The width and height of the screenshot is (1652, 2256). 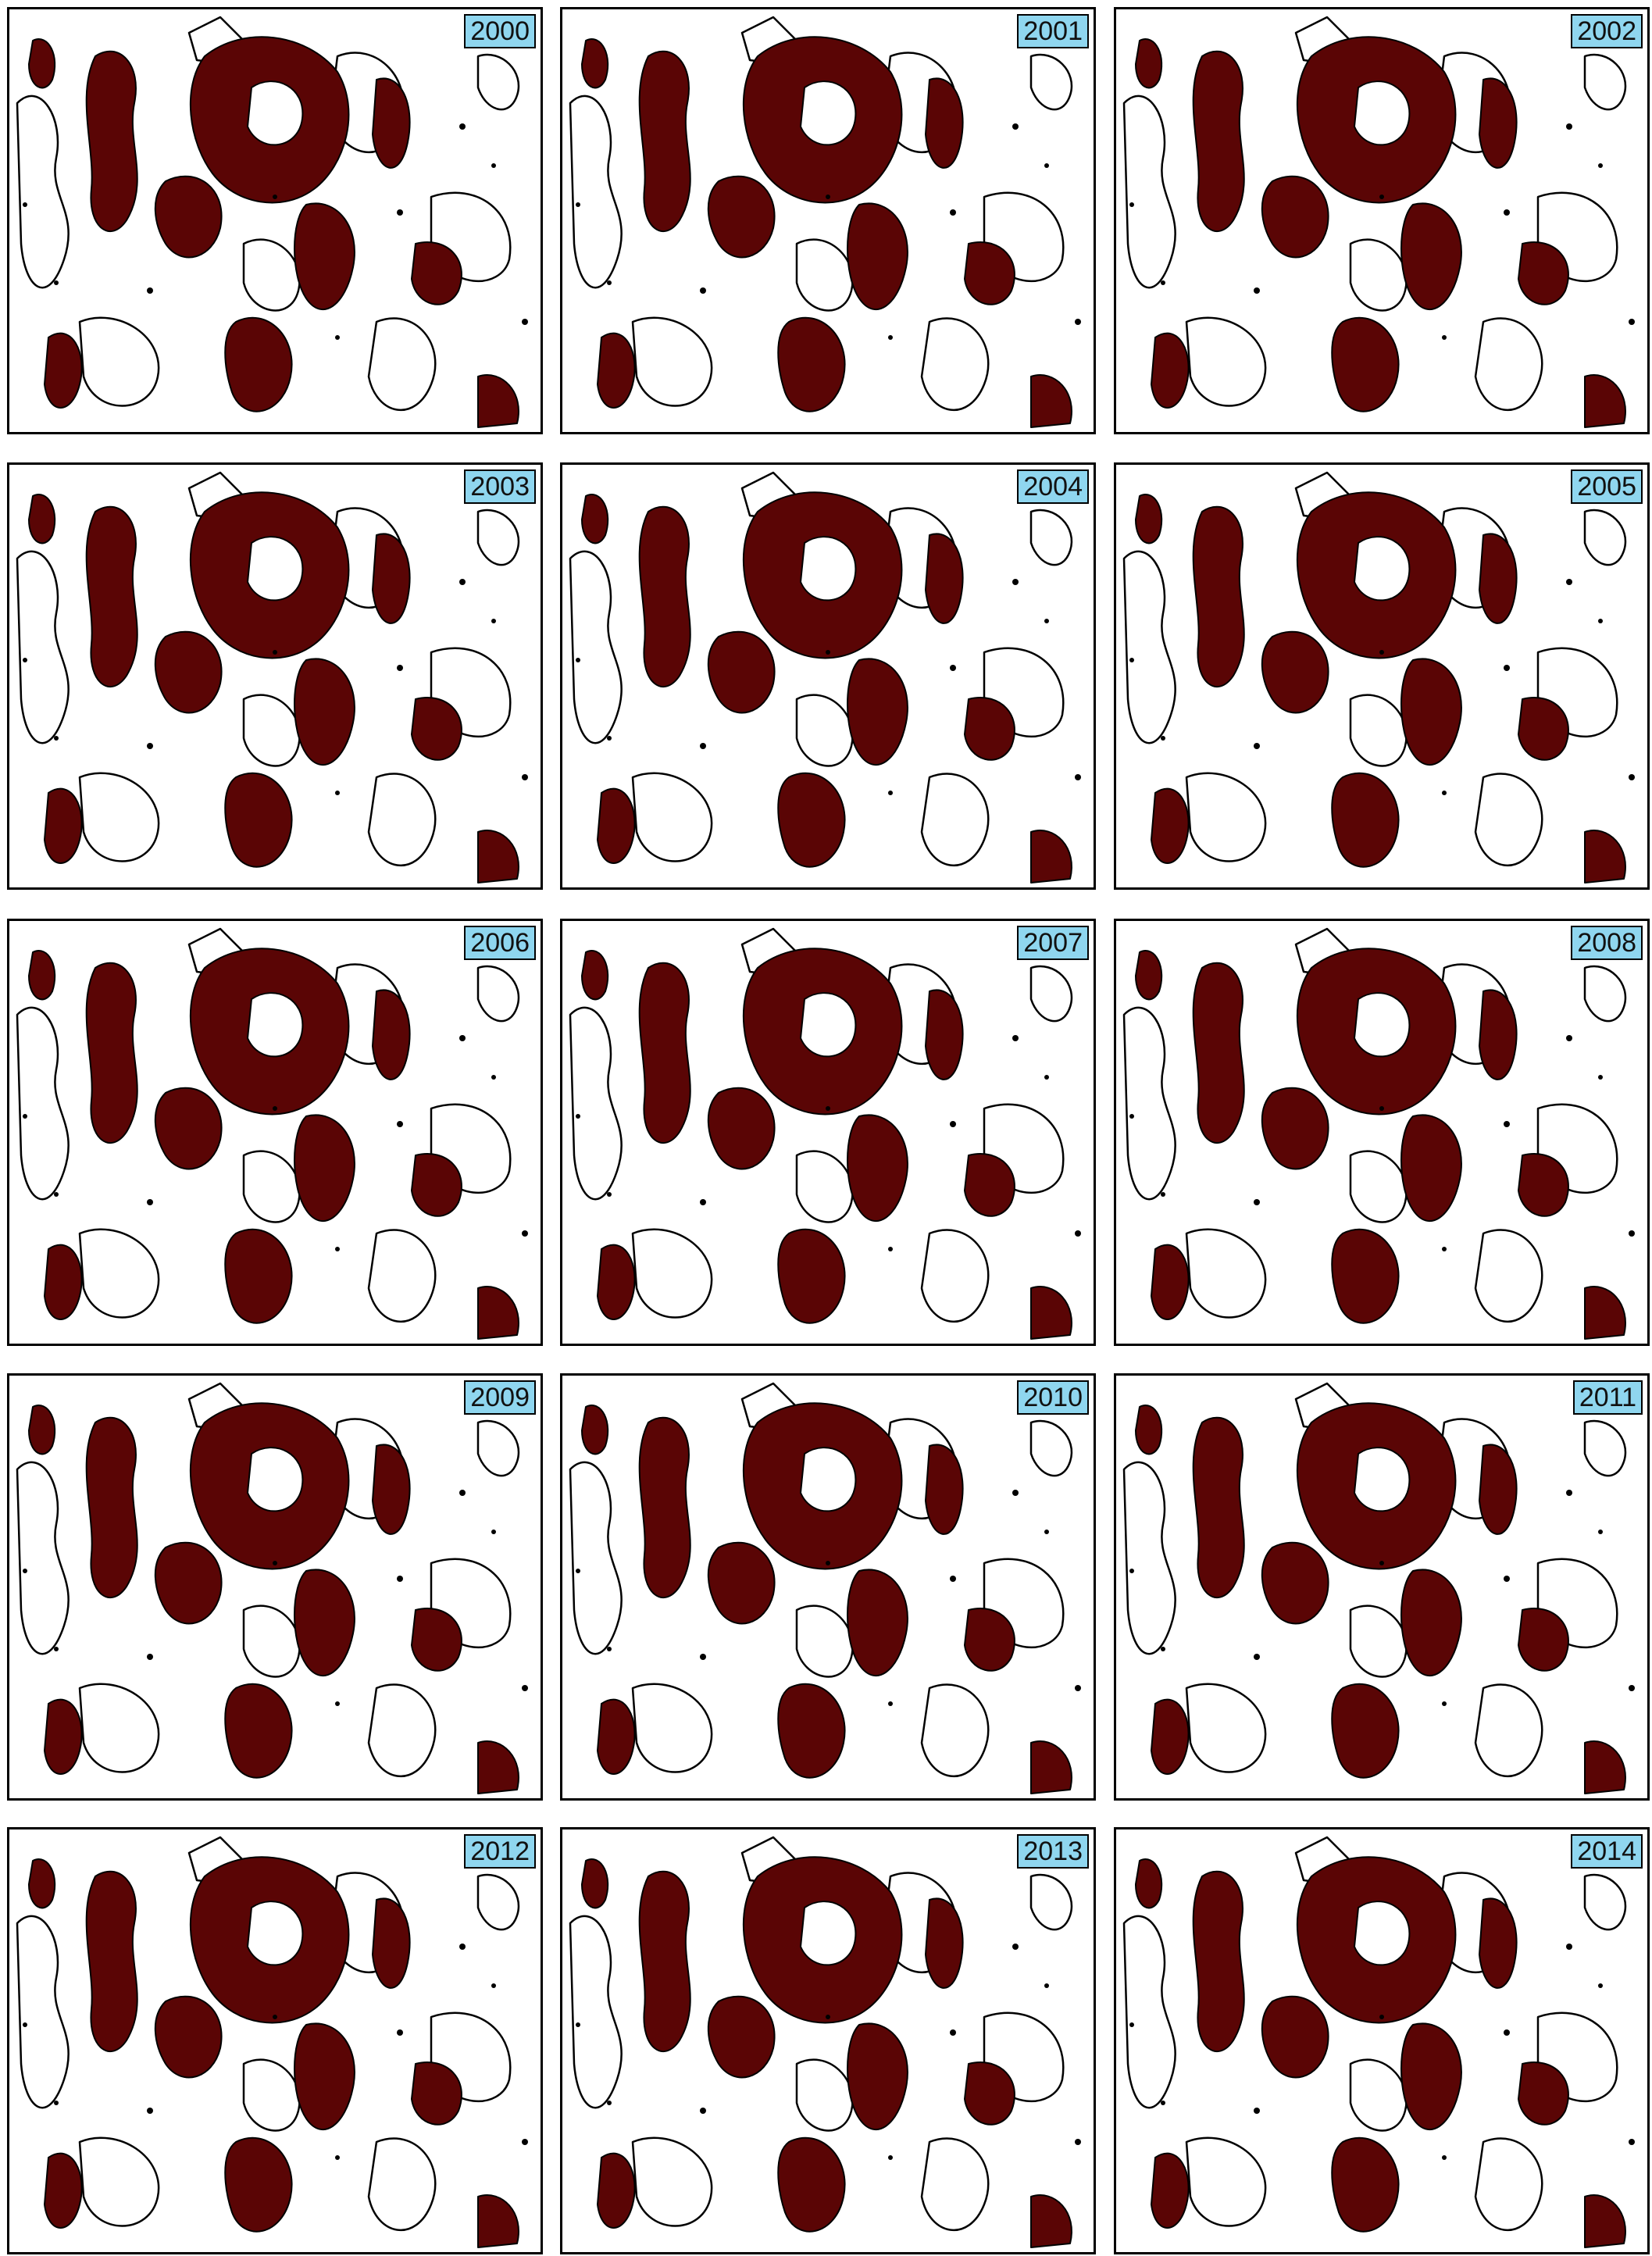 What do you see at coordinates (500, 943) in the screenshot?
I see `year-label: 2006` at bounding box center [500, 943].